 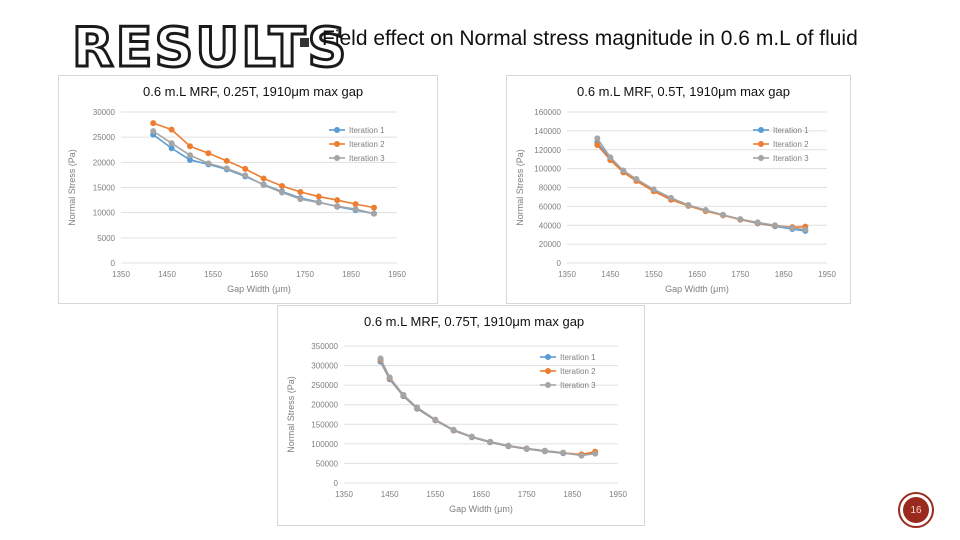 I want to click on y-tick-label: 300000, so click(x=324, y=366).